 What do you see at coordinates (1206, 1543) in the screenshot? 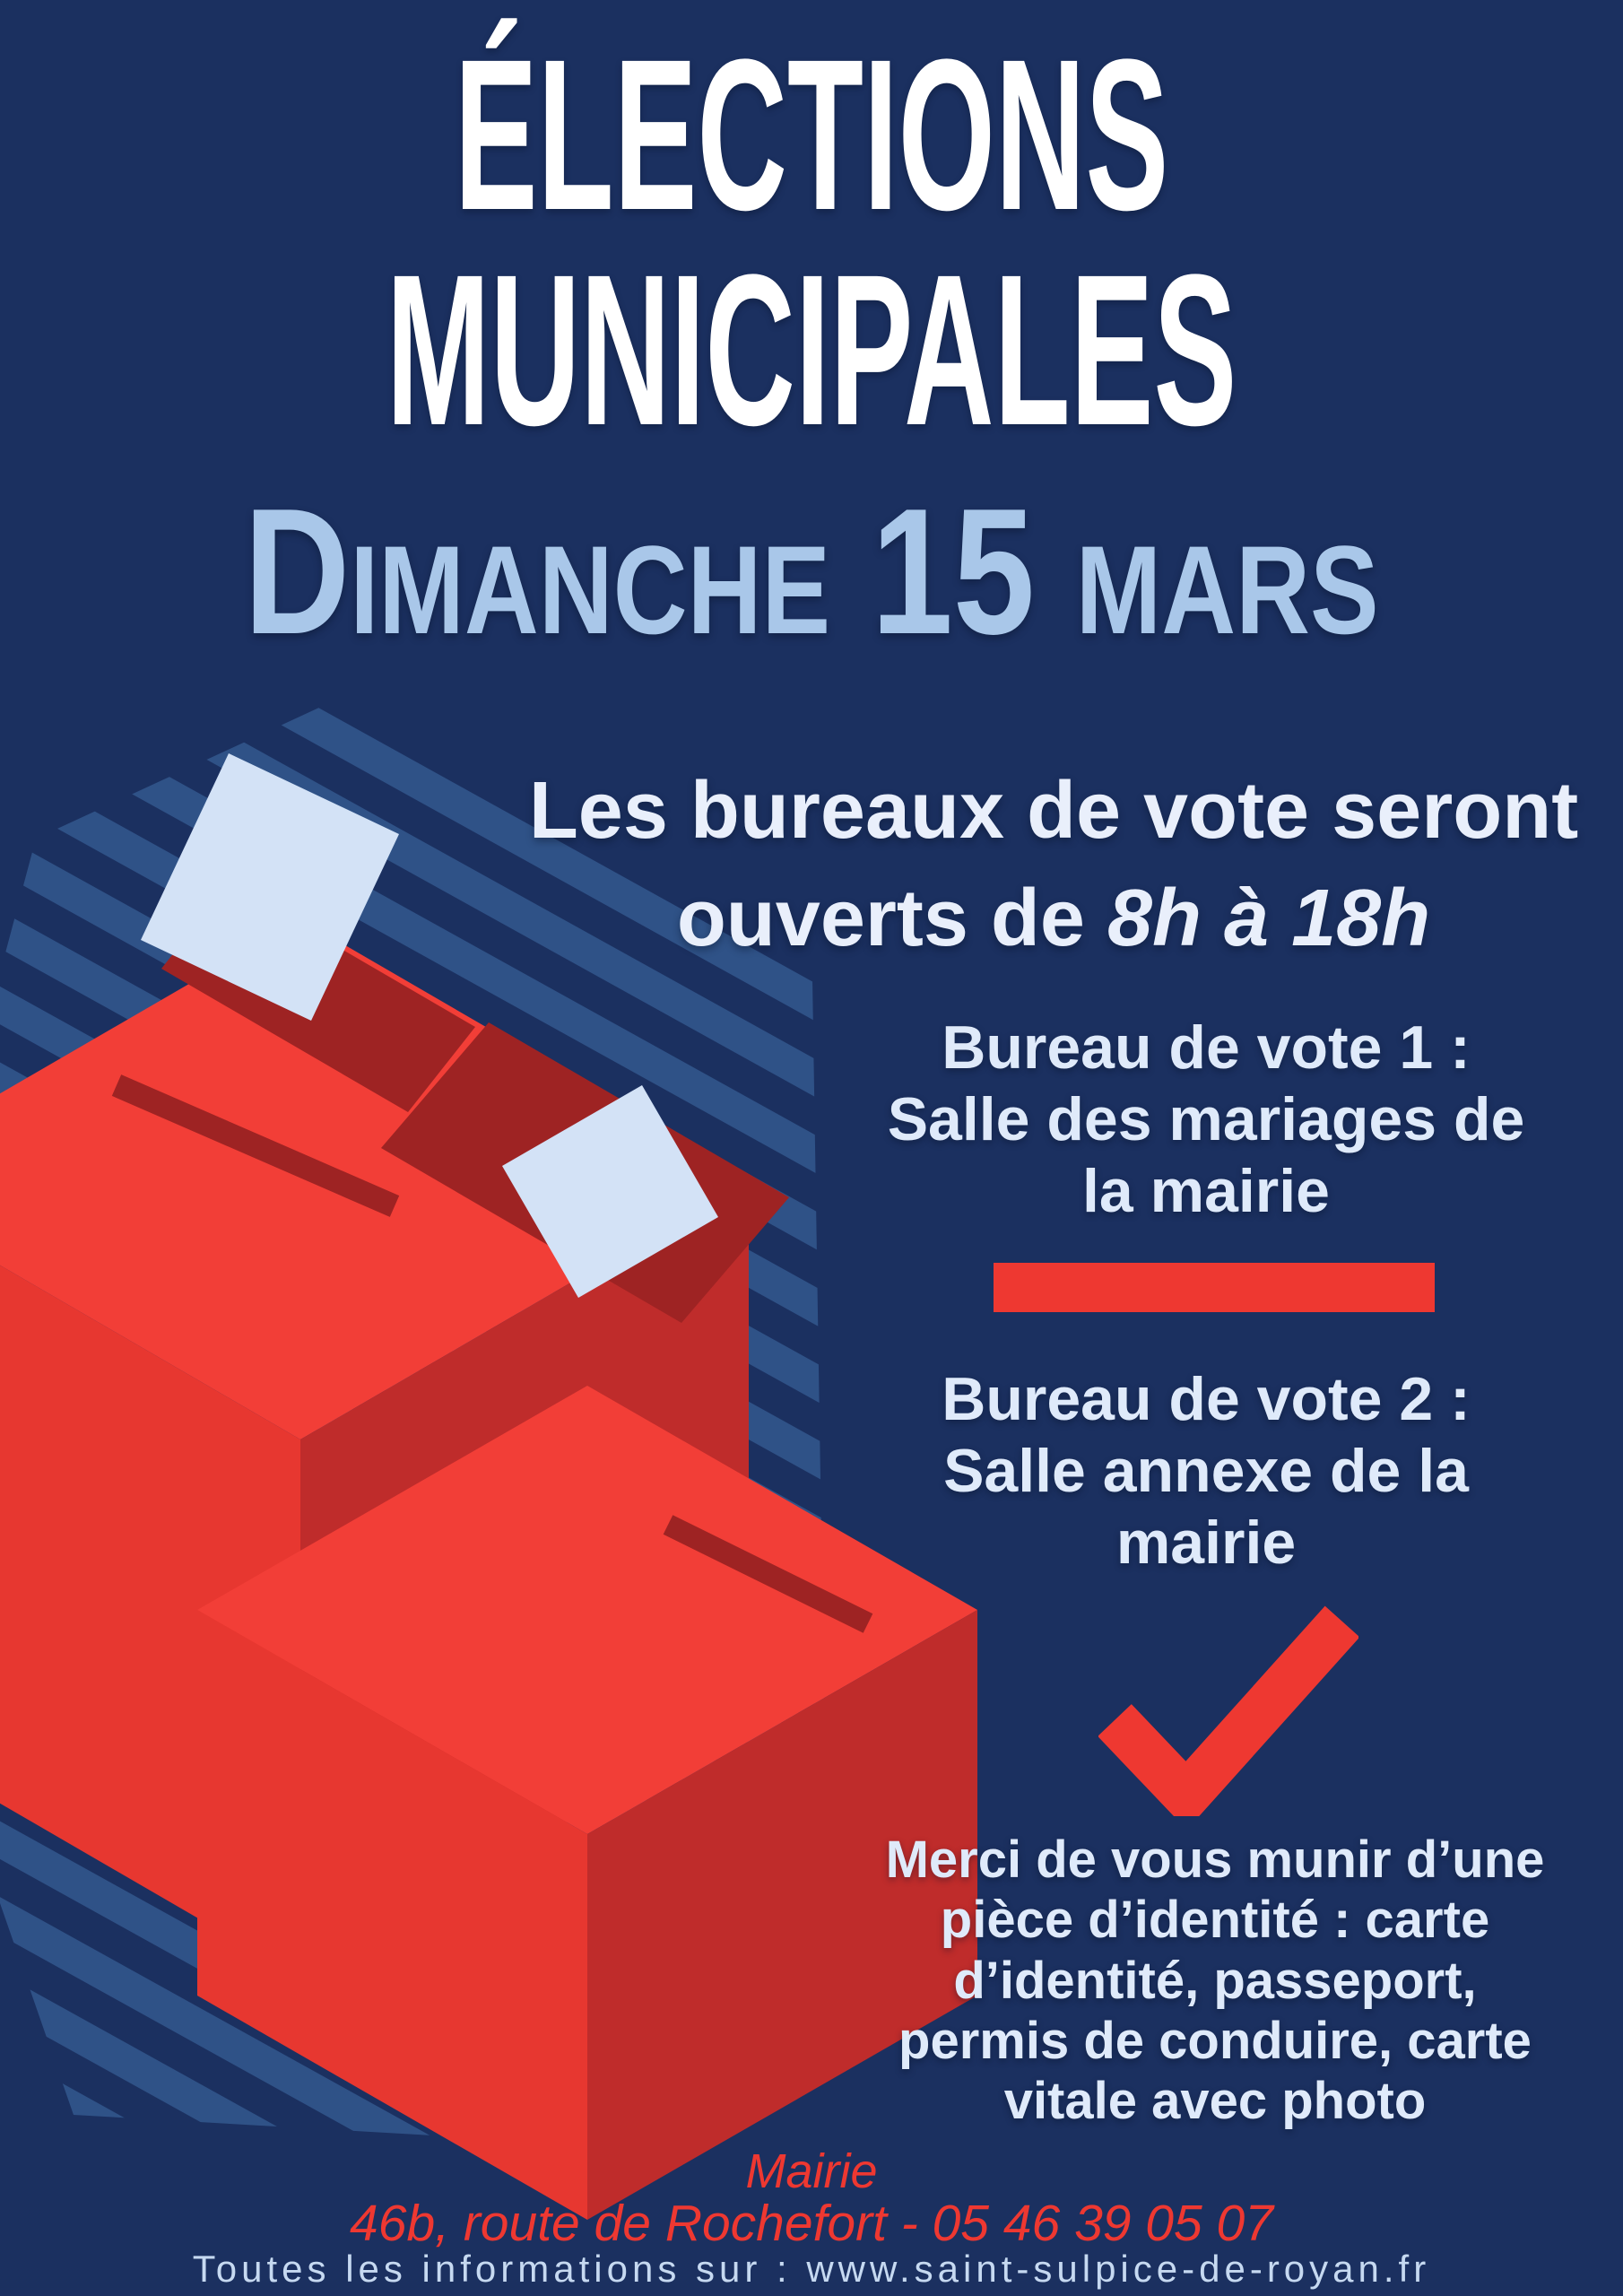
I see `bureau-2-location-line-2: mairie` at bounding box center [1206, 1543].